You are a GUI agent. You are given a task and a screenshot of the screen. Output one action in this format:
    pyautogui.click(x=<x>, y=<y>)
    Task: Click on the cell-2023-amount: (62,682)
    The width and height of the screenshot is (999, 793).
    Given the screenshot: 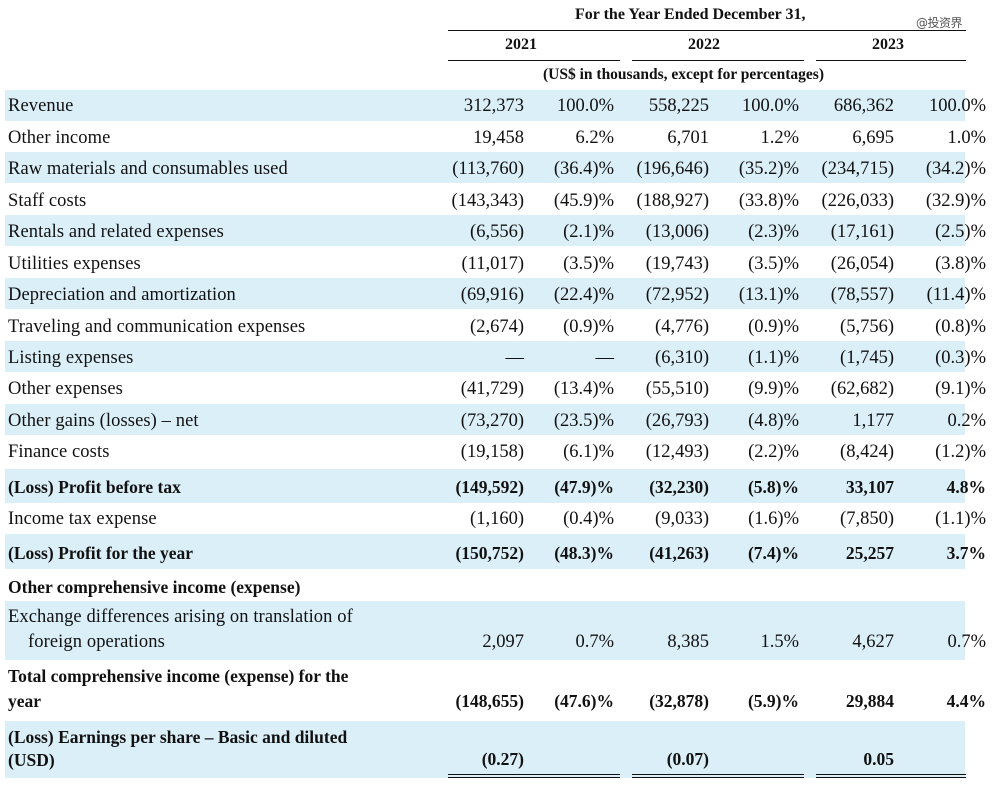 What is the action you would take?
    pyautogui.click(x=862, y=389)
    